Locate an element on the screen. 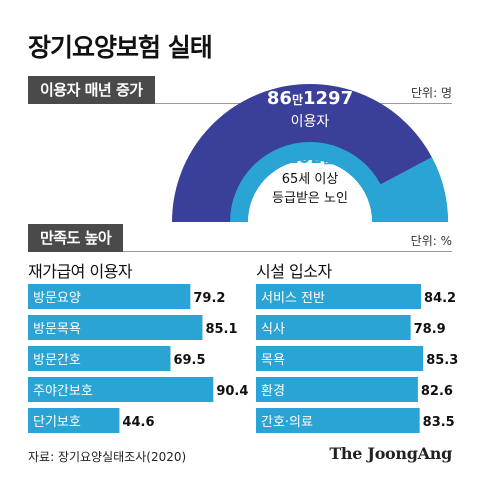 This screenshot has height=492, width=480. left-bar-value-4: 90.4 is located at coordinates (232, 391).